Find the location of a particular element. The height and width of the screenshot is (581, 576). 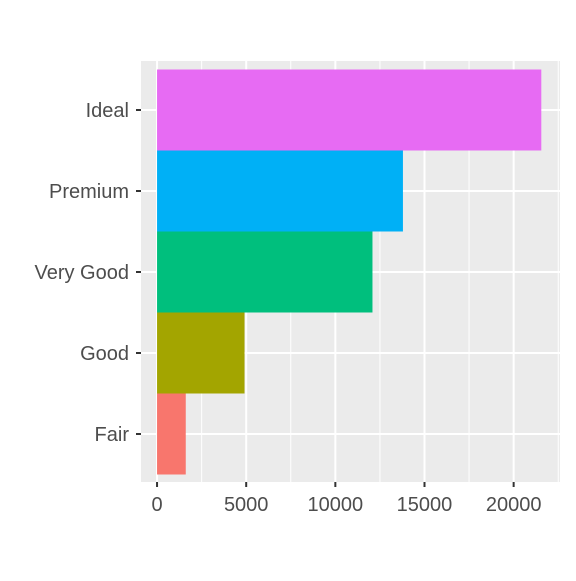

bar-ideal is located at coordinates (349, 110).